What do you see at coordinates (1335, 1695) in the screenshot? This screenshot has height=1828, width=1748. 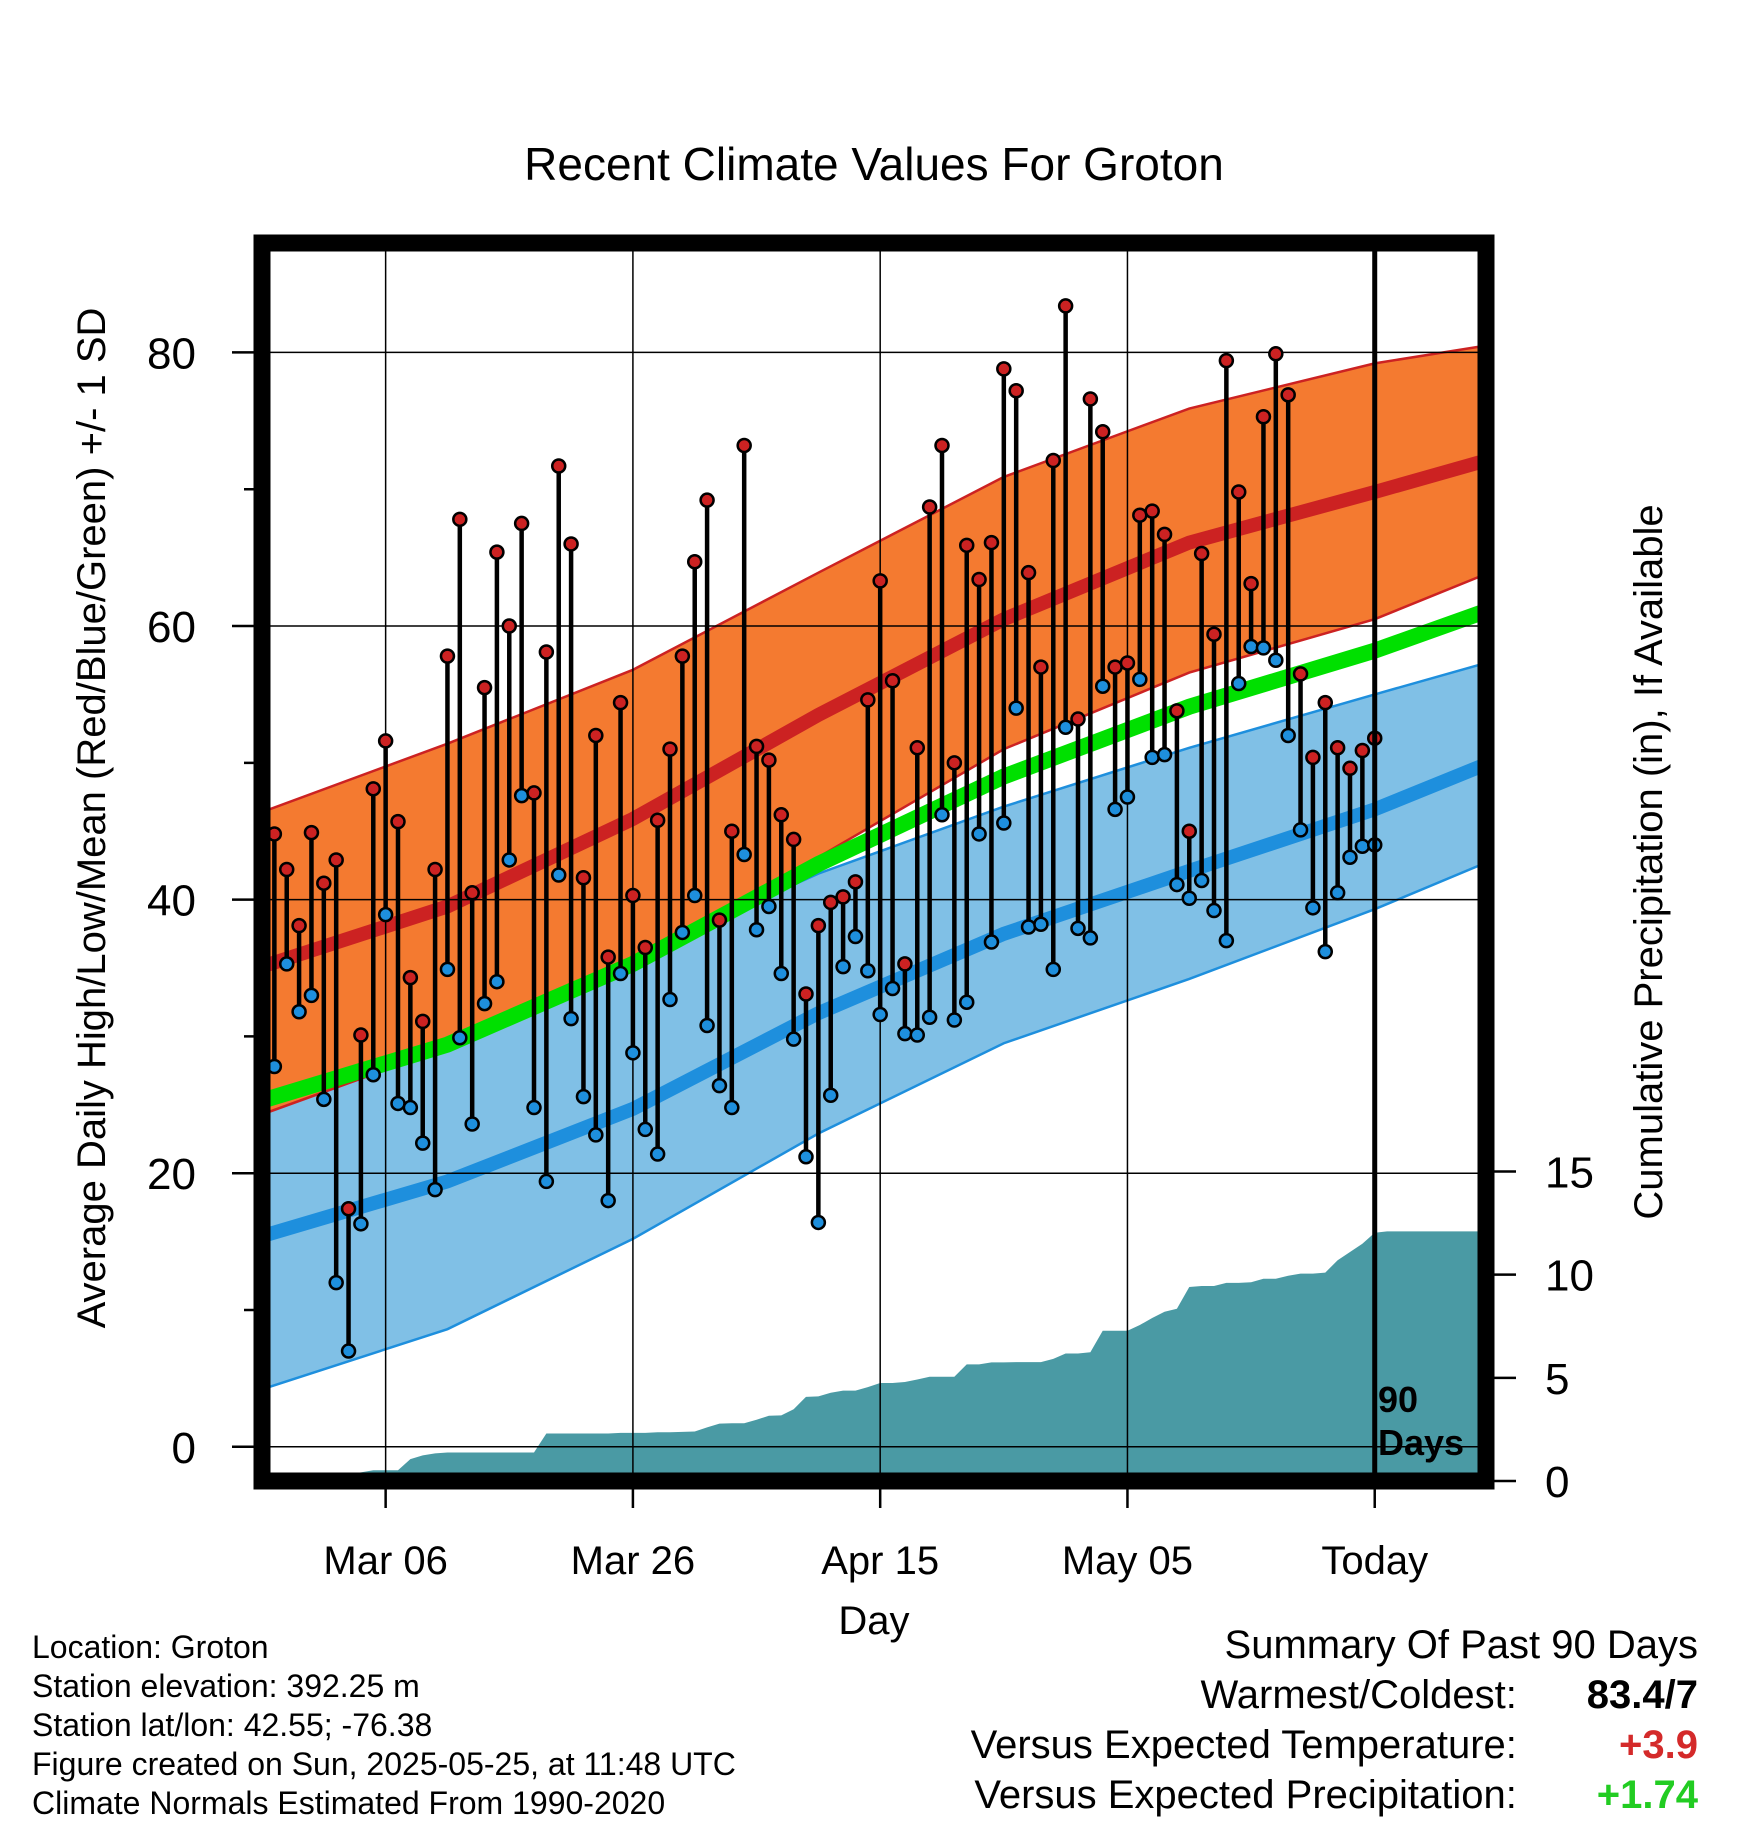 I see `summary-warmest-row: Warmest/Coldest: 83.4/7` at bounding box center [1335, 1695].